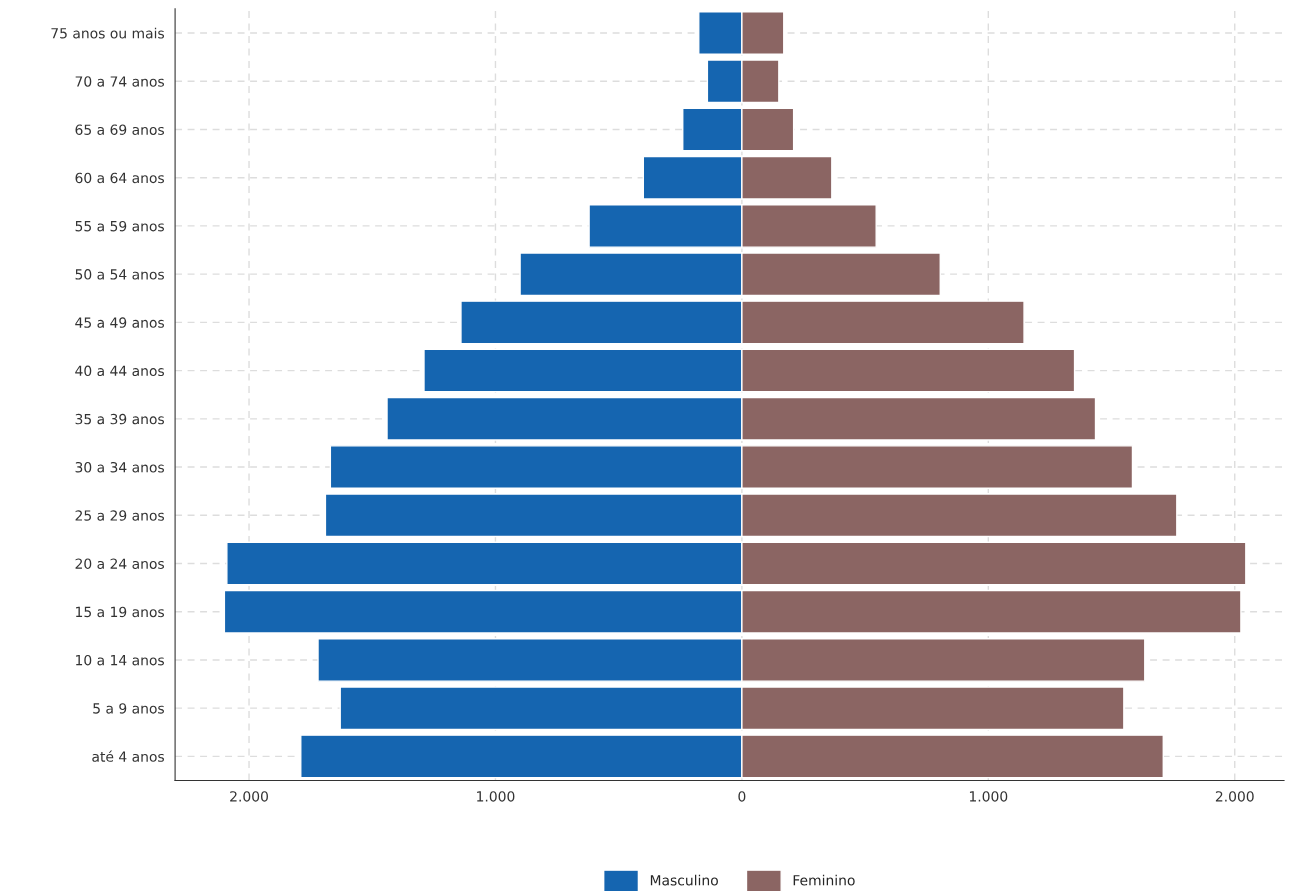  I want to click on legend-label: Feminino, so click(824, 880).